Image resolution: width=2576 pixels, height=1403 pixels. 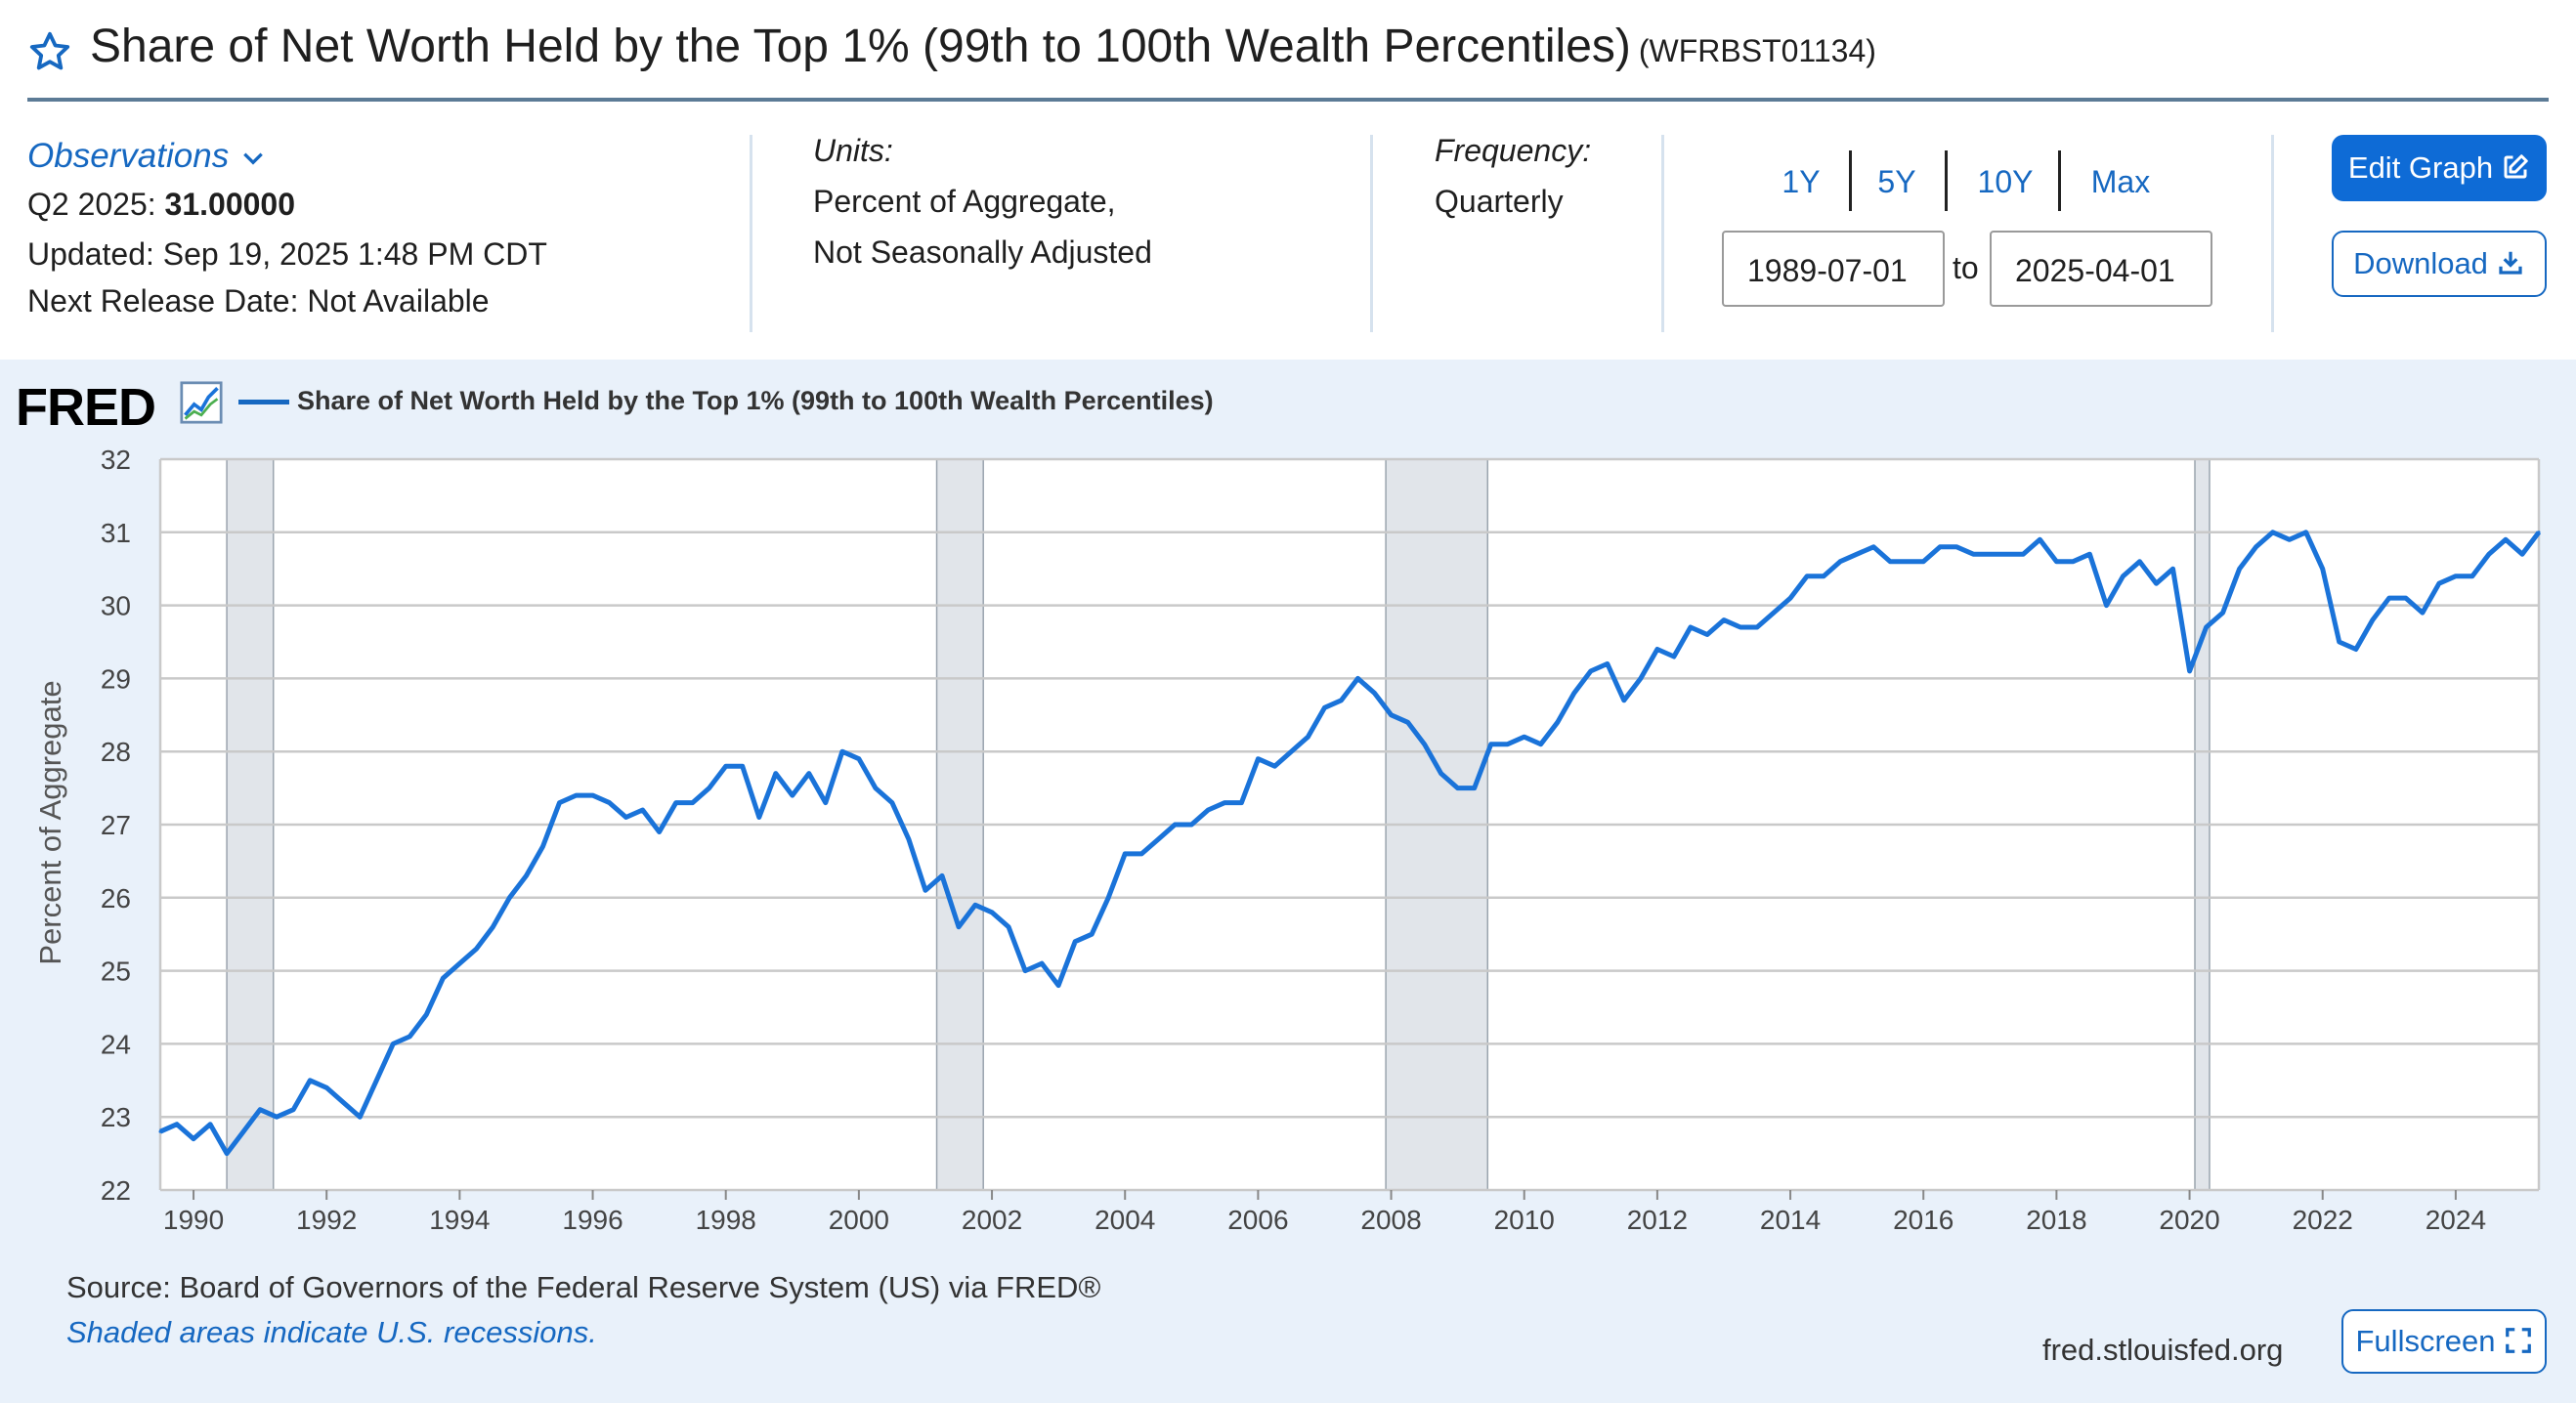 I want to click on y-tick-label: 23, so click(x=116, y=1117).